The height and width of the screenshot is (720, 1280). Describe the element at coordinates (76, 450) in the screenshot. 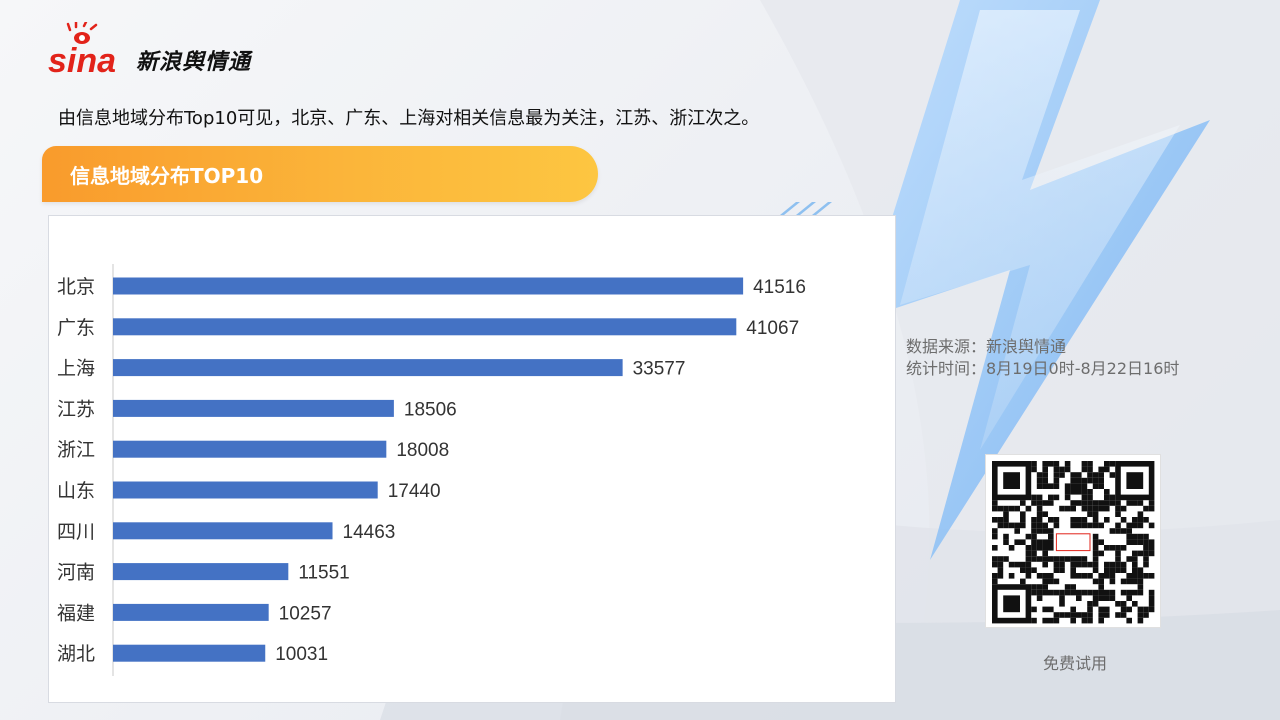

I see `category-label: 浙江` at that location.